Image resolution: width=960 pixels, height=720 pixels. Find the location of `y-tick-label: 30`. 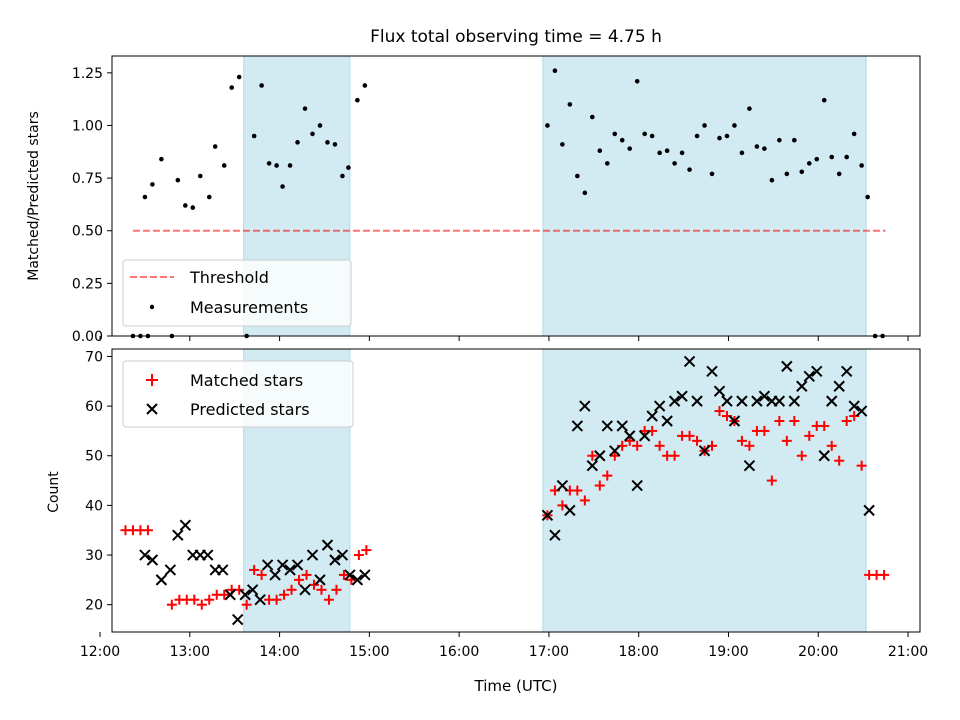

y-tick-label: 30 is located at coordinates (94, 556).